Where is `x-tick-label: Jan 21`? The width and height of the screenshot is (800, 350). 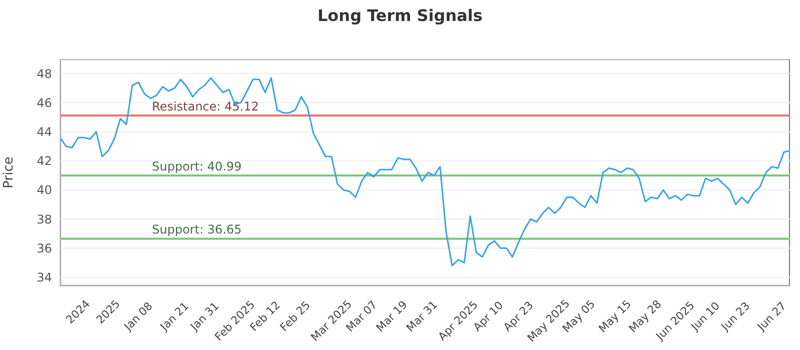
x-tick-label: Jan 21 is located at coordinates (174, 317).